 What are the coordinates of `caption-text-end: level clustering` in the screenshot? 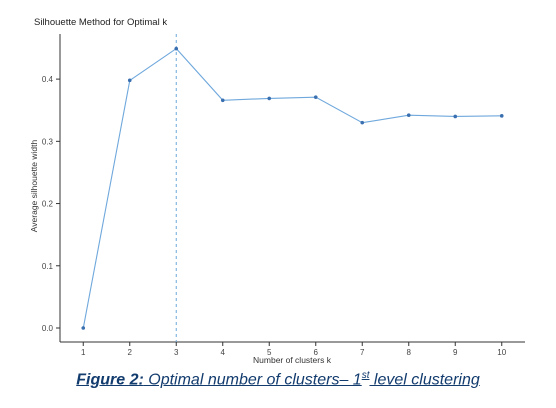 It's located at (424, 380).